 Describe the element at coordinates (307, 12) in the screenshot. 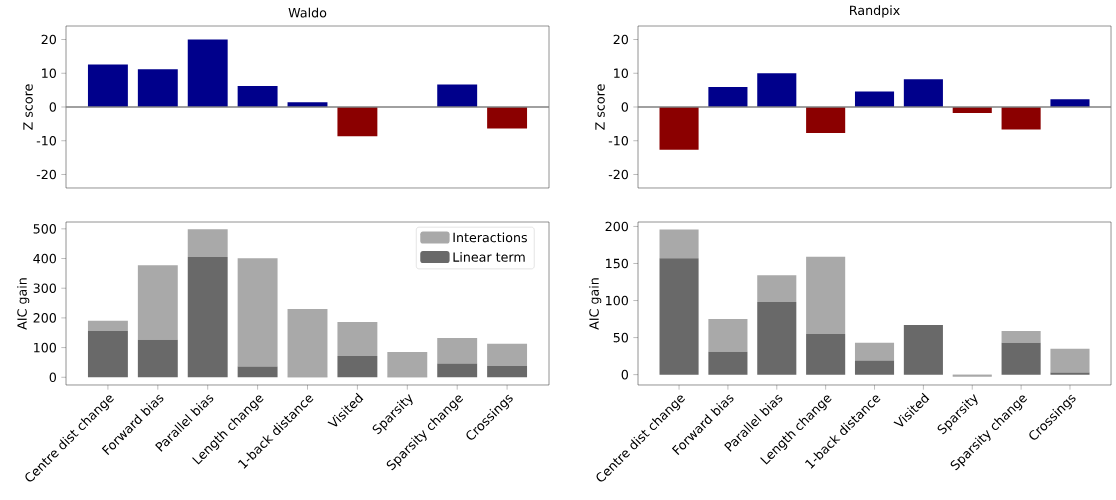

I see `chart-title: Waldo` at that location.